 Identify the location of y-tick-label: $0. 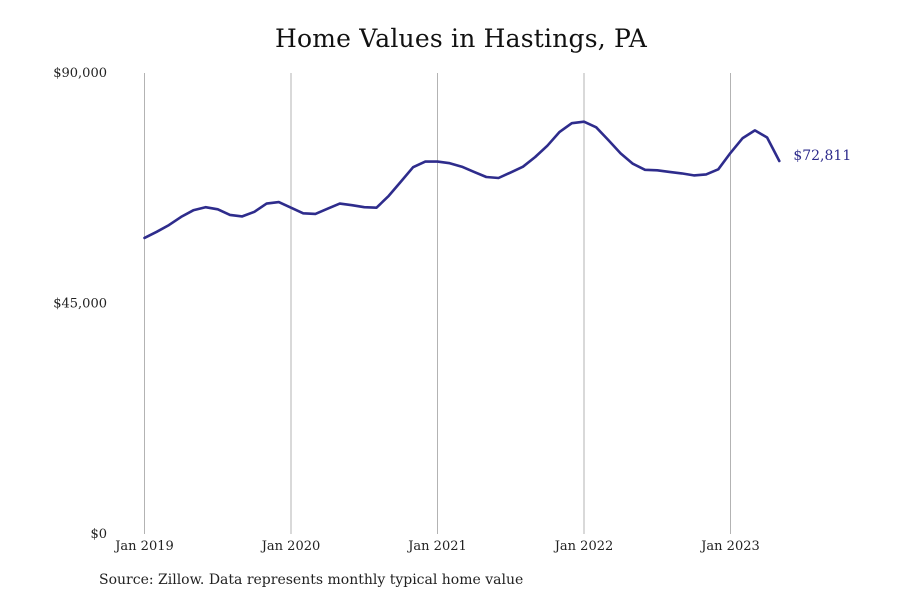
(98, 534).